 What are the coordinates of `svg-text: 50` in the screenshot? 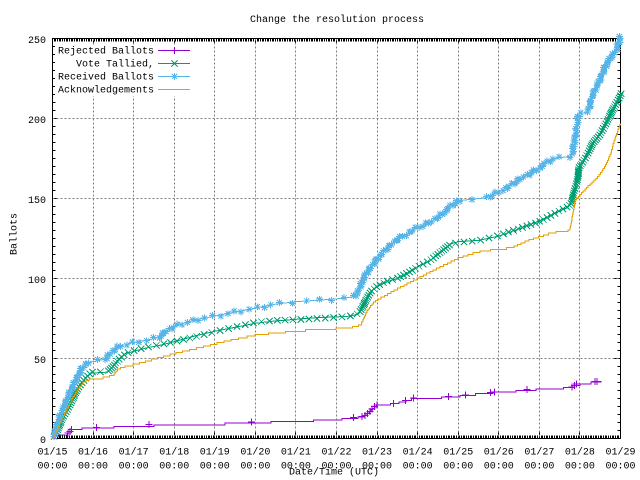 It's located at (40, 361).